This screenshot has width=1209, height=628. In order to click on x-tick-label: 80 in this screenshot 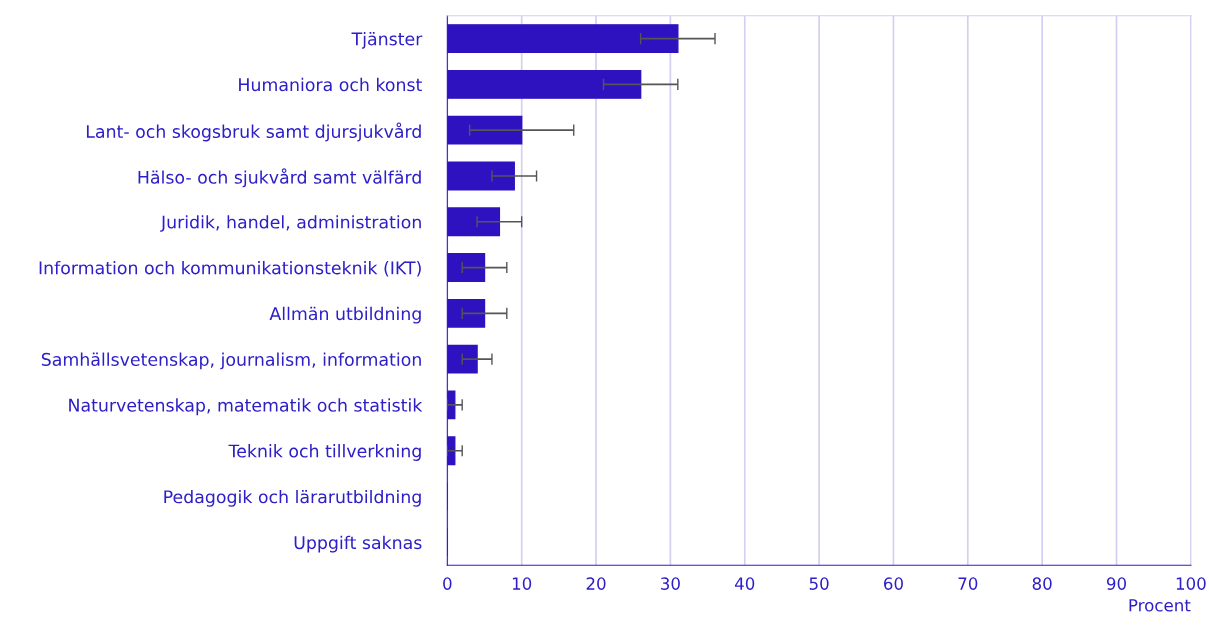, I will do `click(1042, 583)`.